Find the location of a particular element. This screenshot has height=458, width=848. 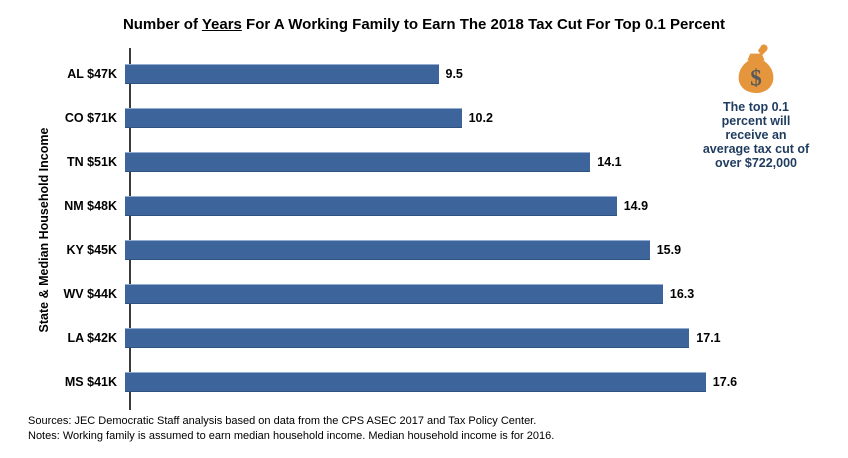

bar-row: WV $44K 16.3 is located at coordinates (410, 294).